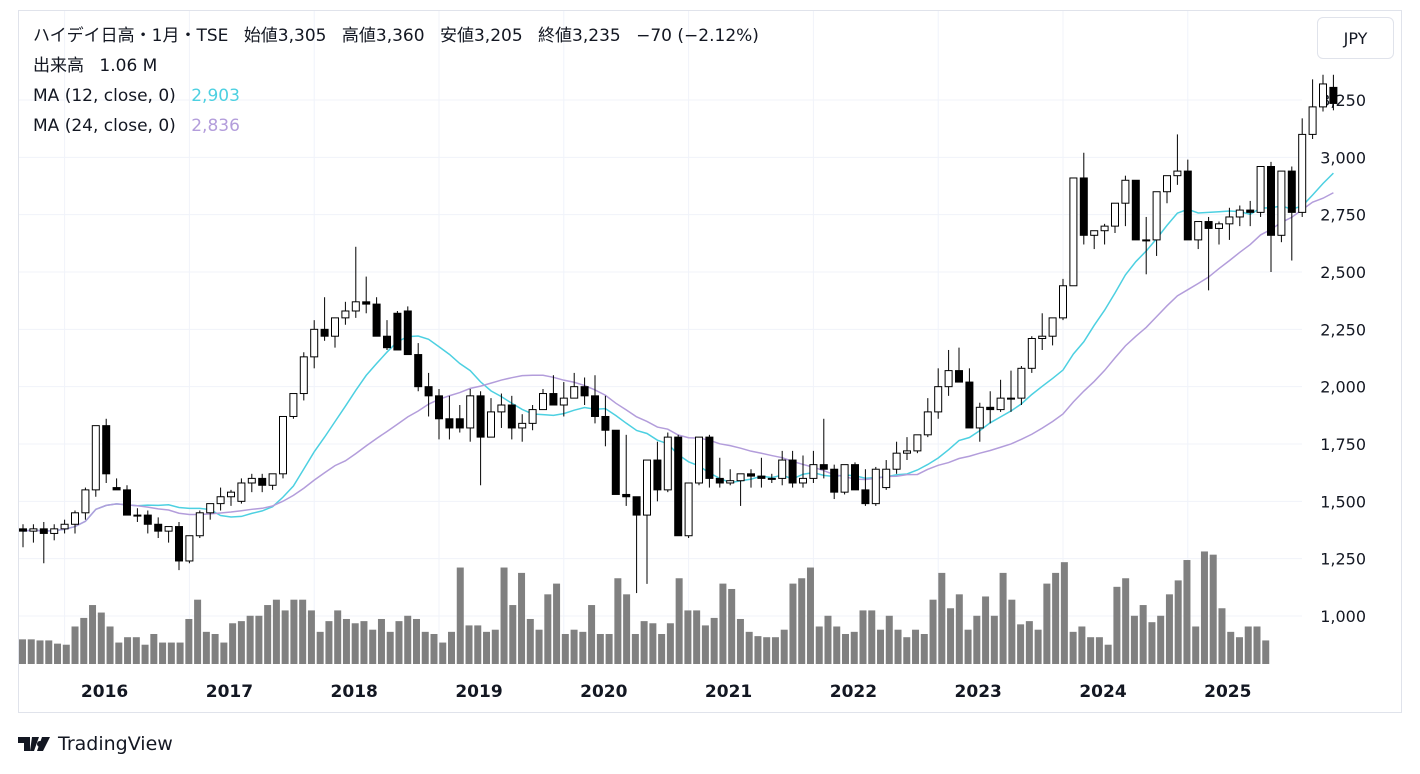 The width and height of the screenshot is (1420, 774). Describe the element at coordinates (215, 96) in the screenshot. I see `legend-ma12-value: 2,903` at that location.